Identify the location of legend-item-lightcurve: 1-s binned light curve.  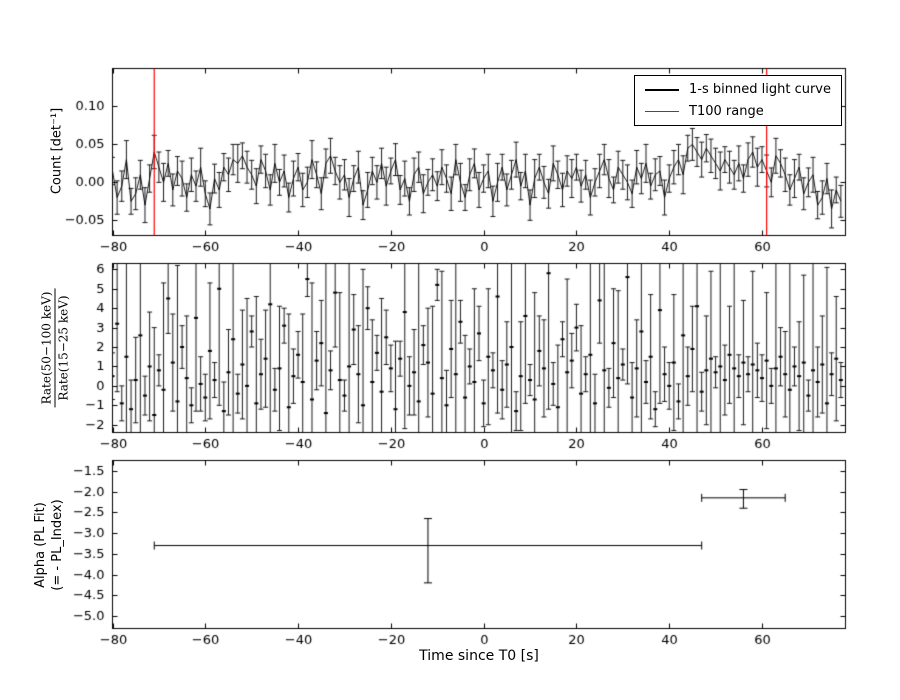
(738, 89).